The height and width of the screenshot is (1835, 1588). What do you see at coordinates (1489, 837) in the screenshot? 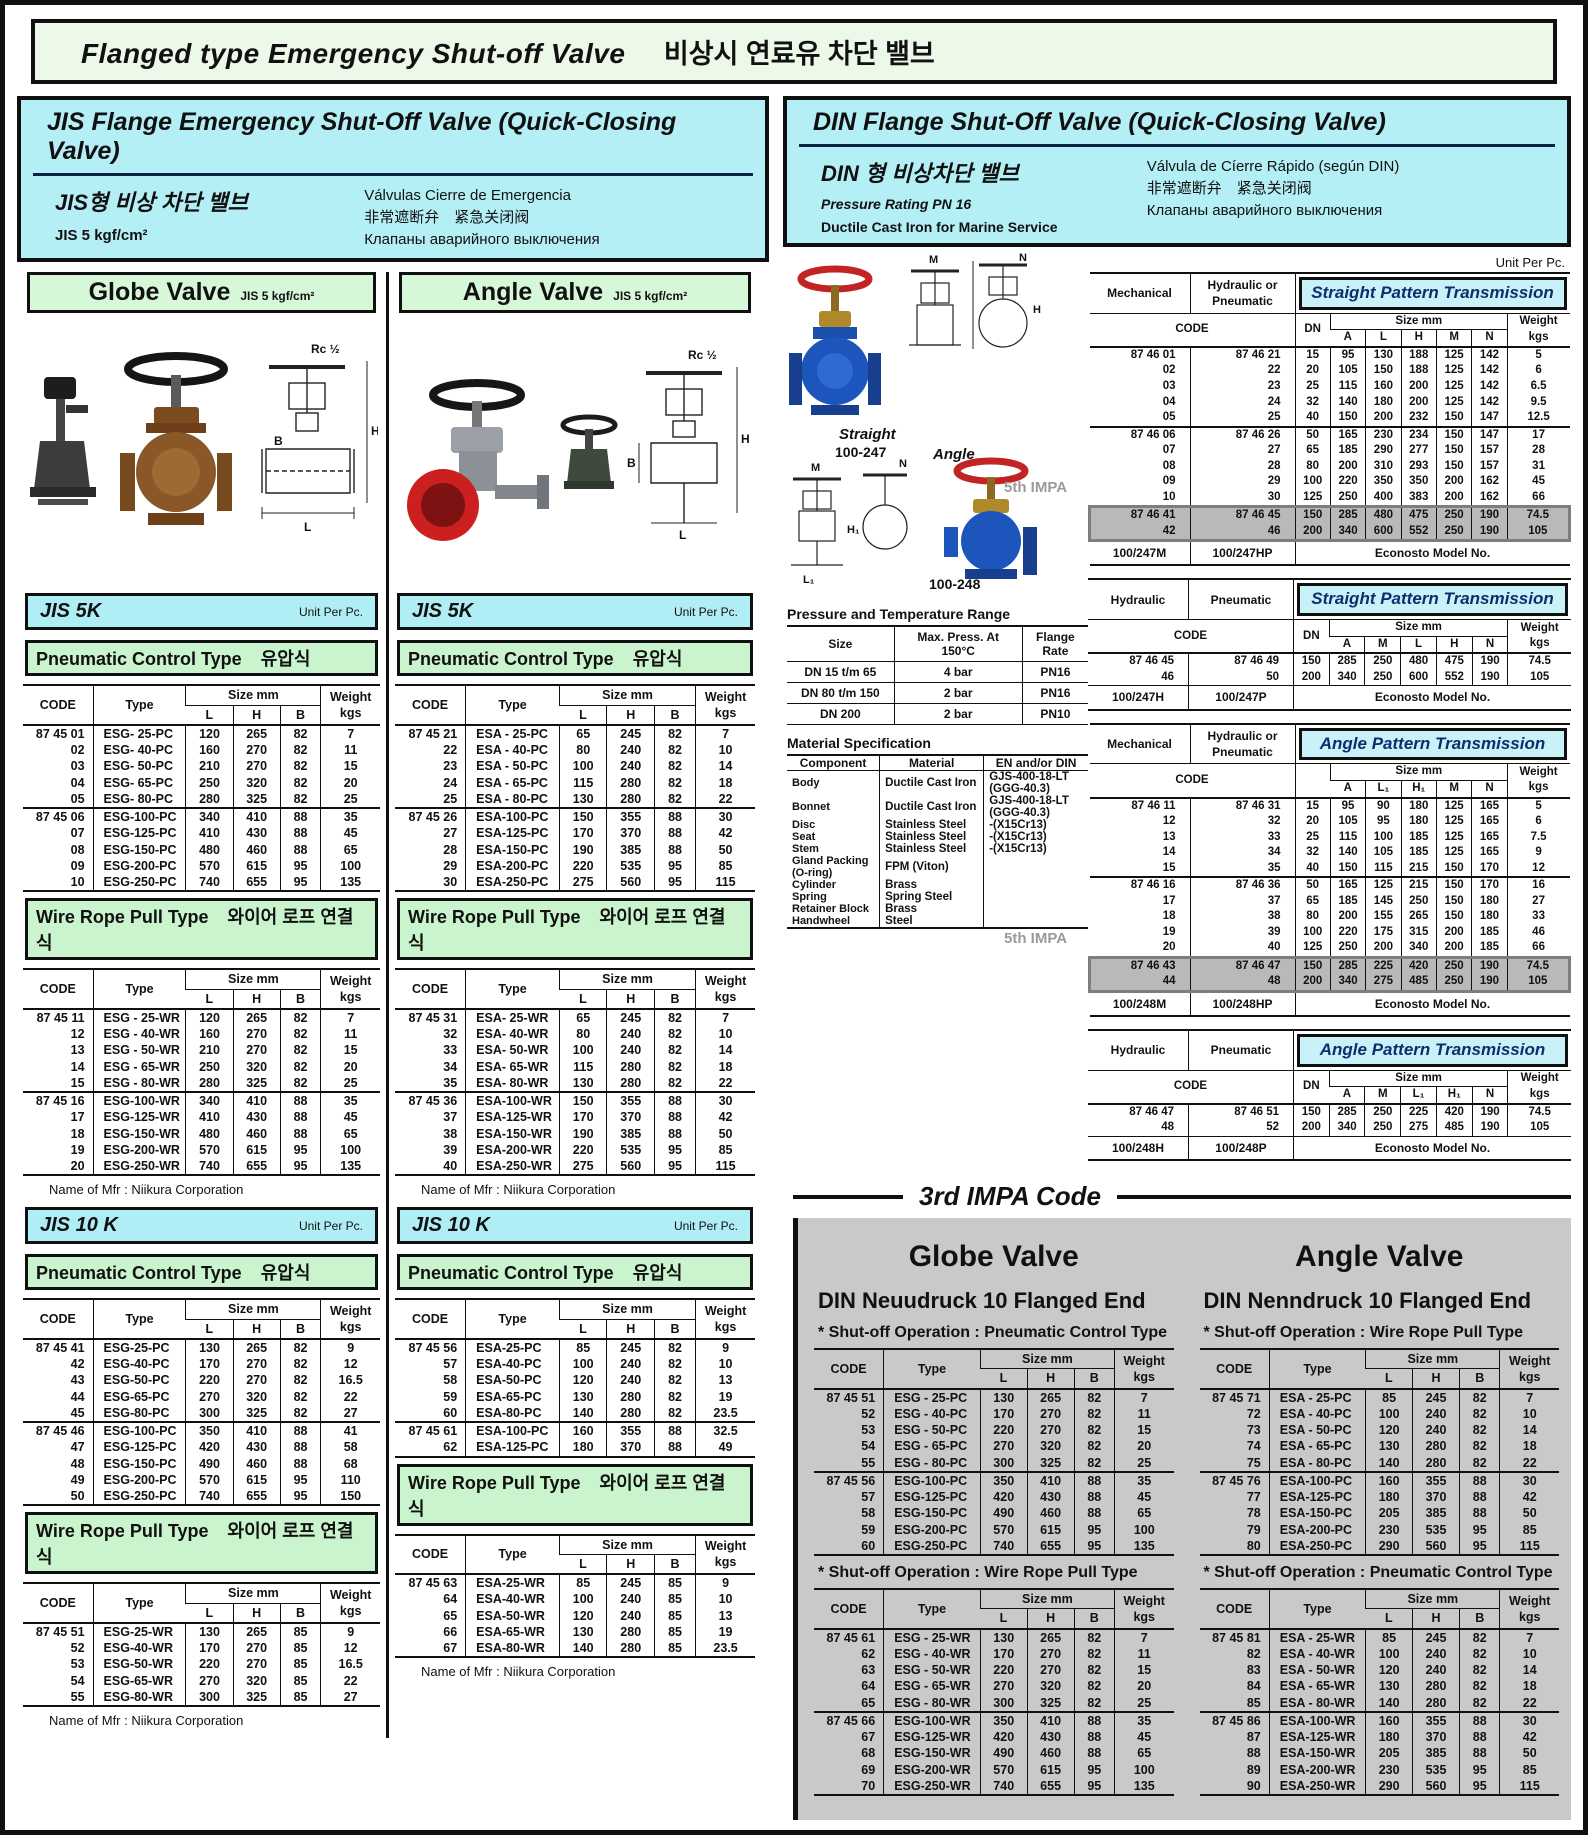
I see `cell: 165` at bounding box center [1489, 837].